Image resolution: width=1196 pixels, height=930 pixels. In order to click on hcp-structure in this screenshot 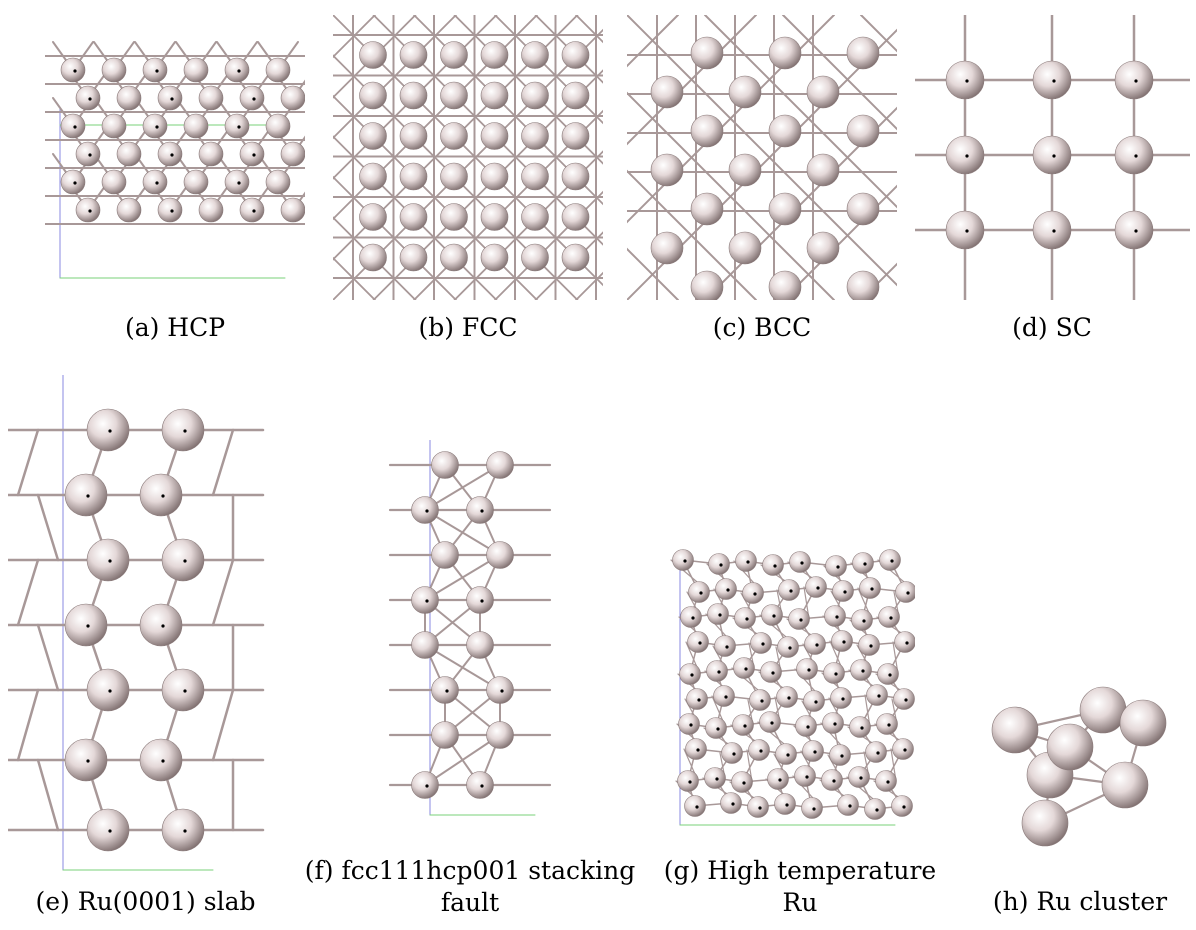, I will do `click(175, 160)`.